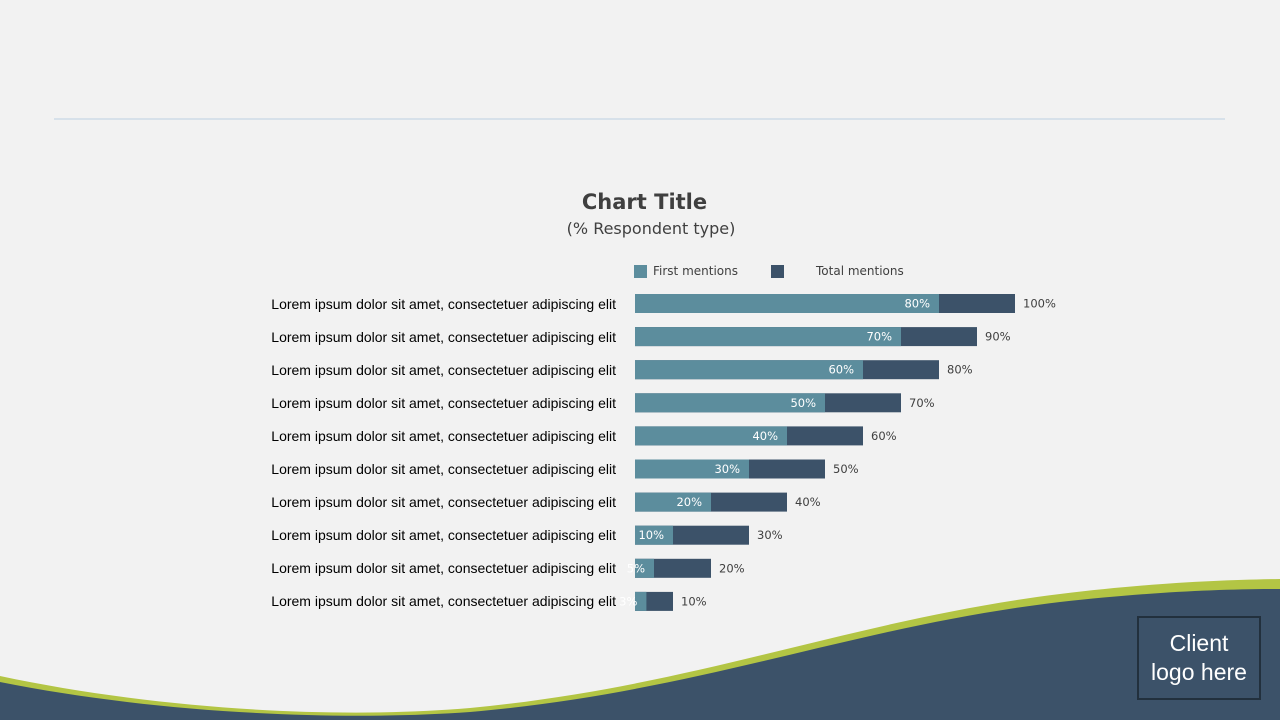 Image resolution: width=1280 pixels, height=720 pixels. Describe the element at coordinates (644, 202) in the screenshot. I see `chart-title: Chart Title` at that location.